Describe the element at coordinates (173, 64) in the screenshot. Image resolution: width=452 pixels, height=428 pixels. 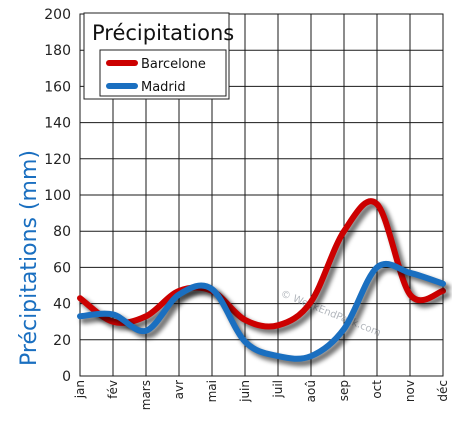
I see `legend-label: Barcelone` at that location.